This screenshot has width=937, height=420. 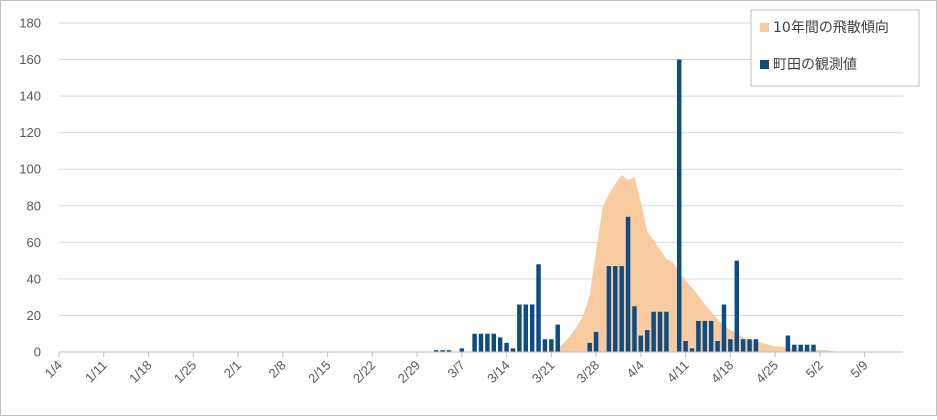 What do you see at coordinates (480, 354) in the screenshot?
I see `x-axis` at bounding box center [480, 354].